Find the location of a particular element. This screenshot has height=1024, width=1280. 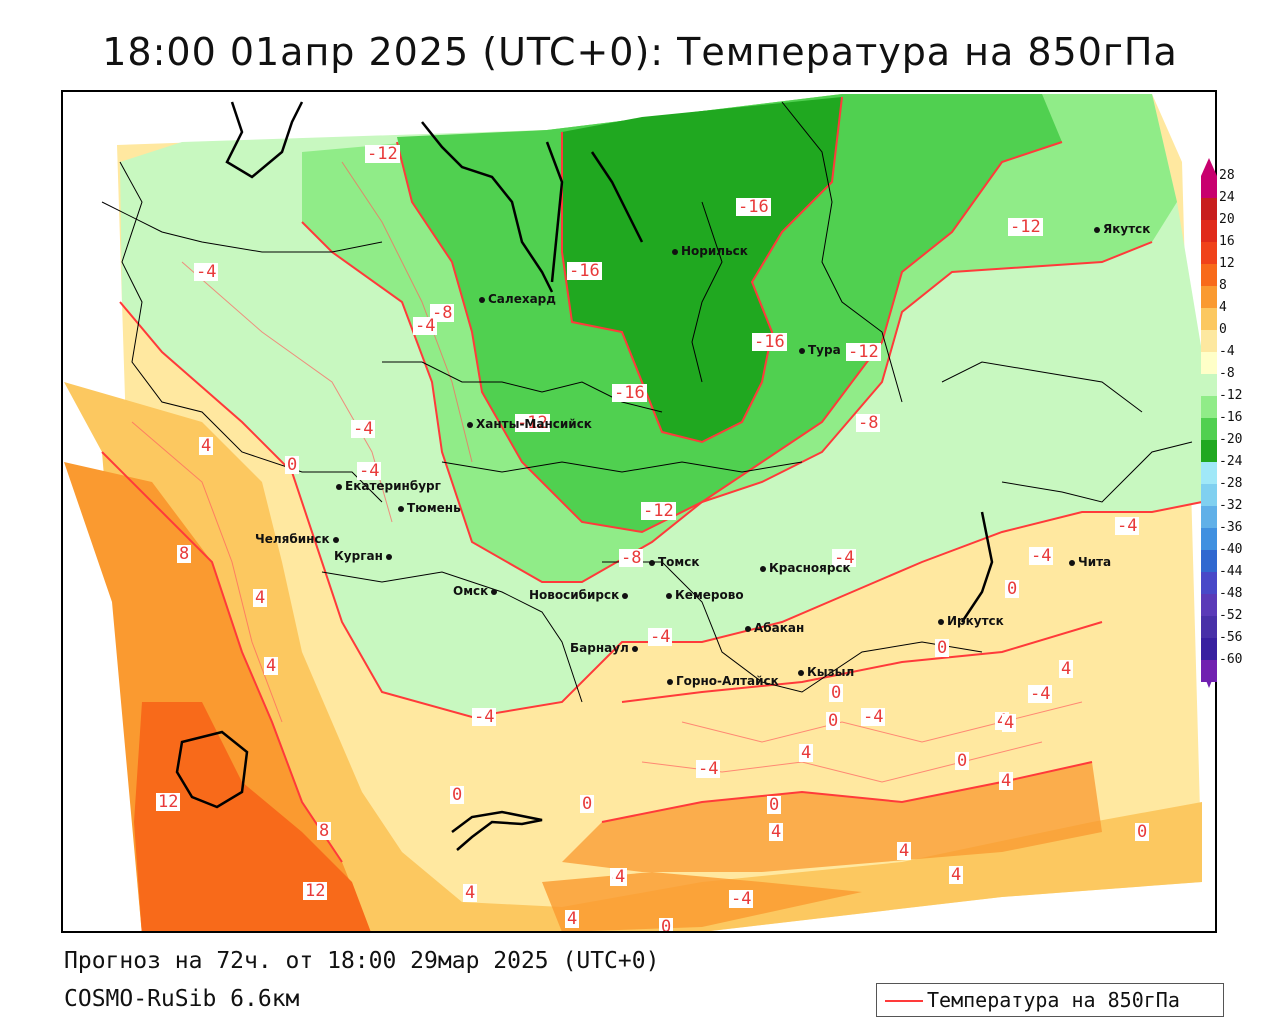

city-khanty-mansiysk: Ханты-Мансийск is located at coordinates (529, 424).